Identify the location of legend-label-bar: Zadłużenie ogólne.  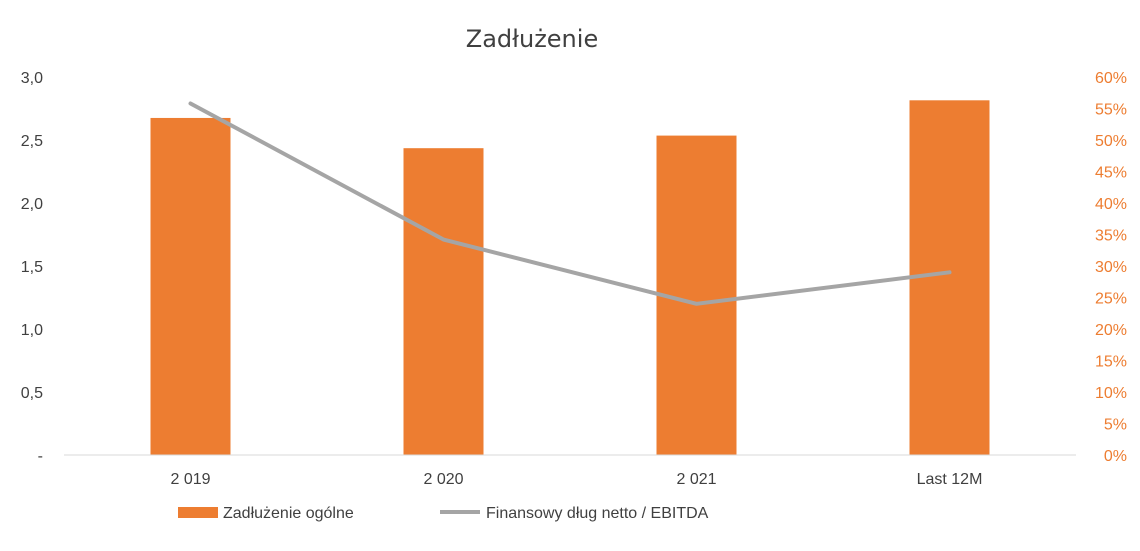
(288, 513).